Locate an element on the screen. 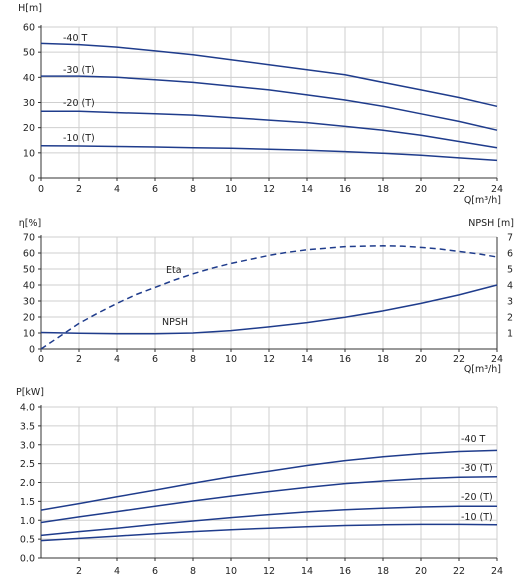 The image size is (525, 581). y-tick-label: 0.5 is located at coordinates (27, 540).